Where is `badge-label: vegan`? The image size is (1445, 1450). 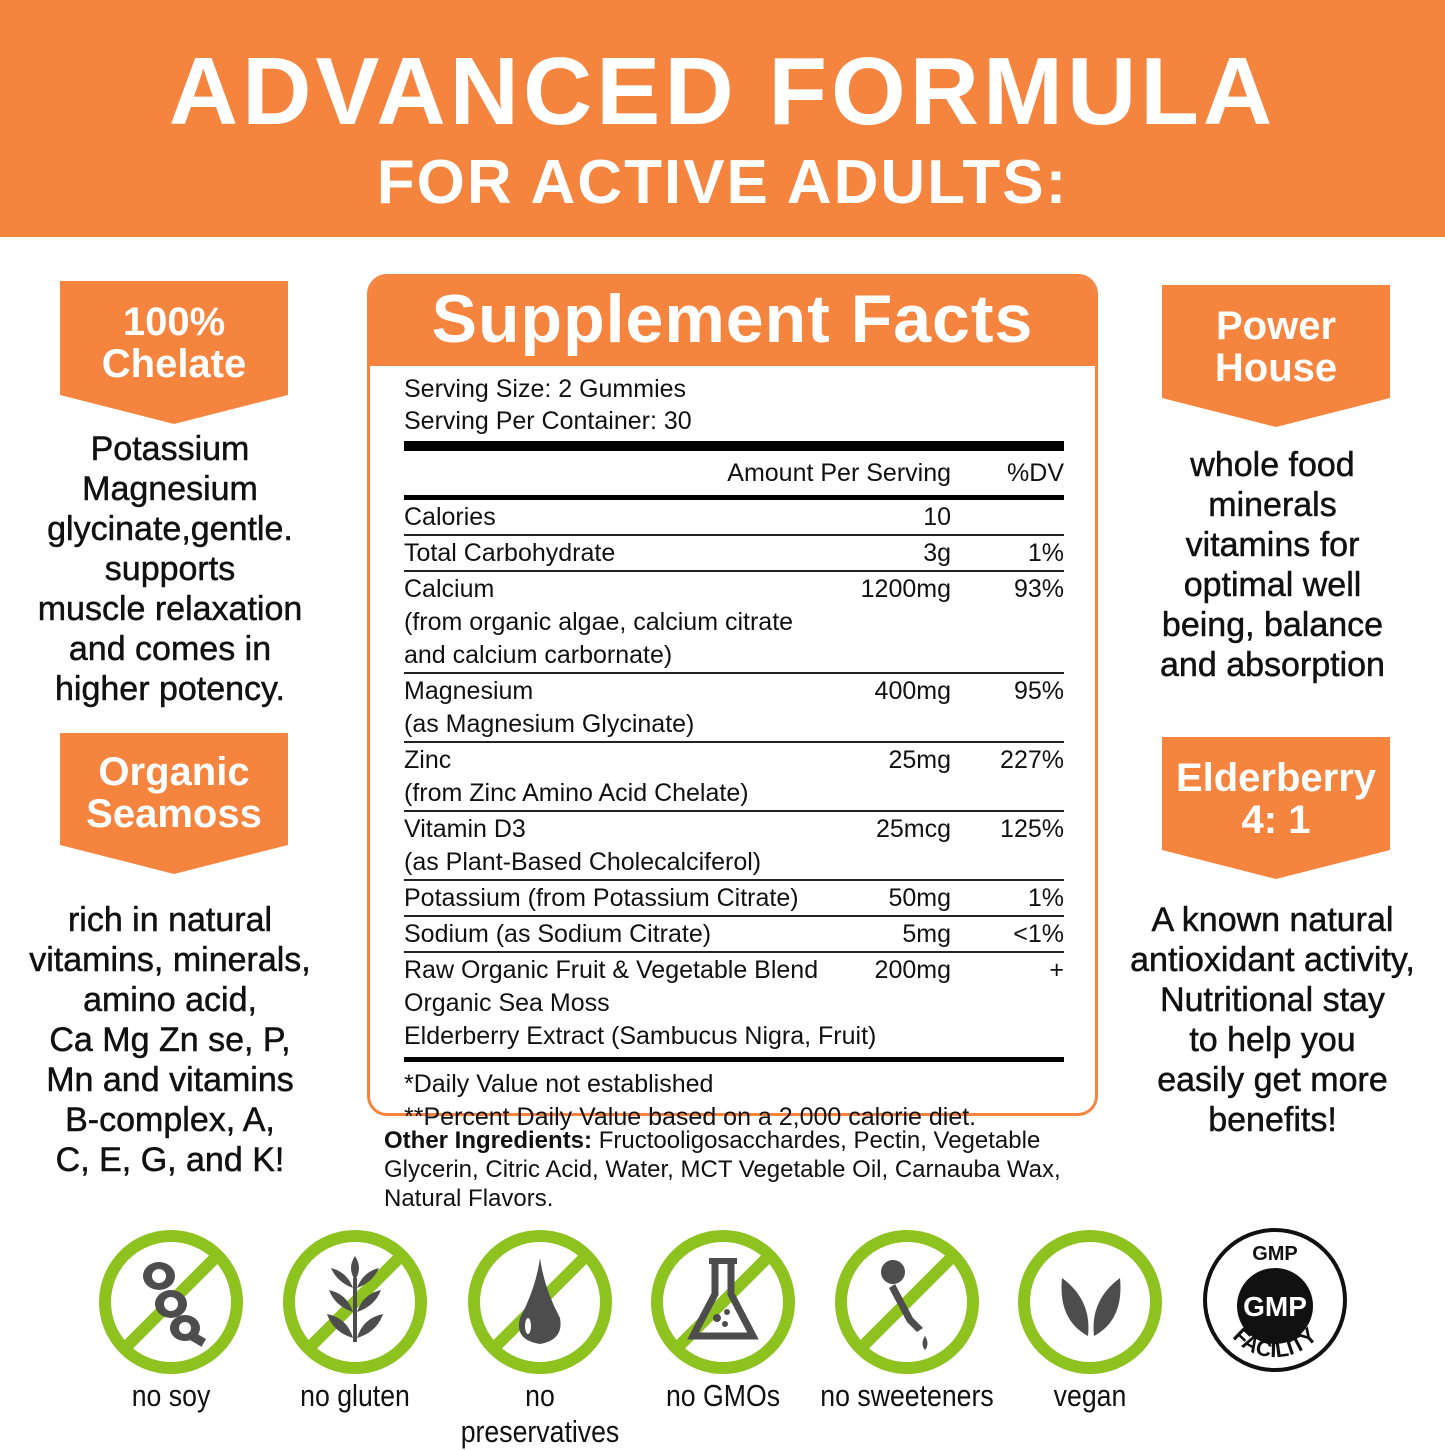 badge-label: vegan is located at coordinates (1090, 1395).